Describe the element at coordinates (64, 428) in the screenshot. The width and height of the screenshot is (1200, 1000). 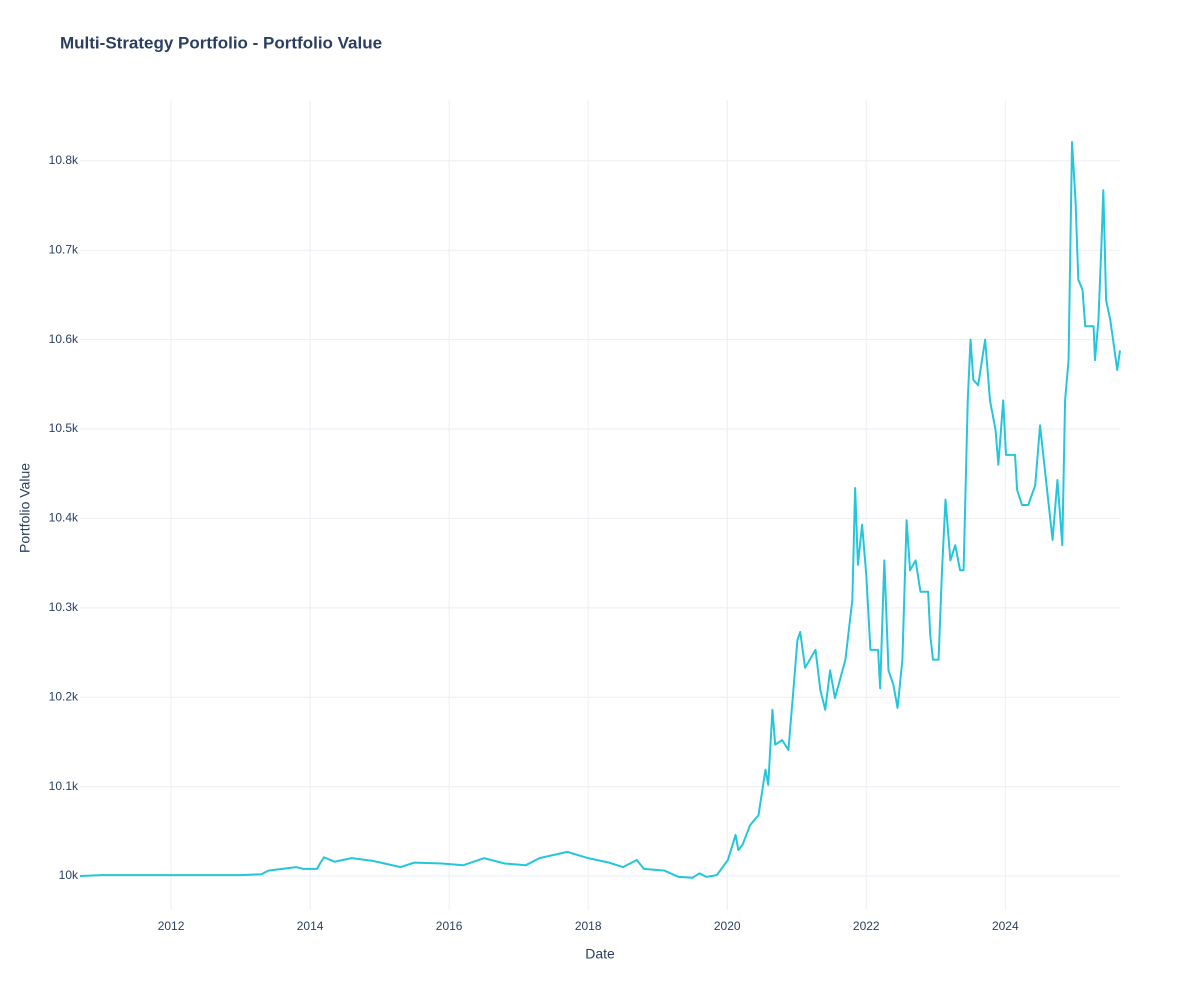
I see `y-tick-label: 10.5k` at that location.